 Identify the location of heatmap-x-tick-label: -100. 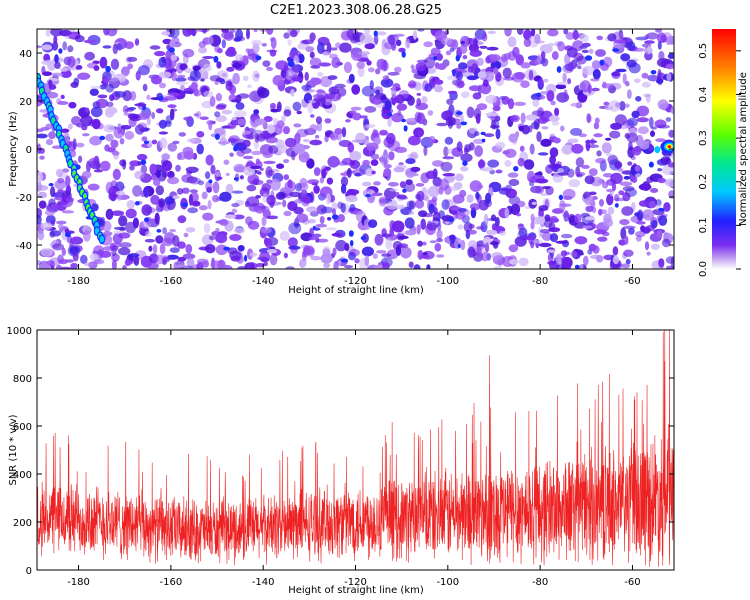
(447, 281).